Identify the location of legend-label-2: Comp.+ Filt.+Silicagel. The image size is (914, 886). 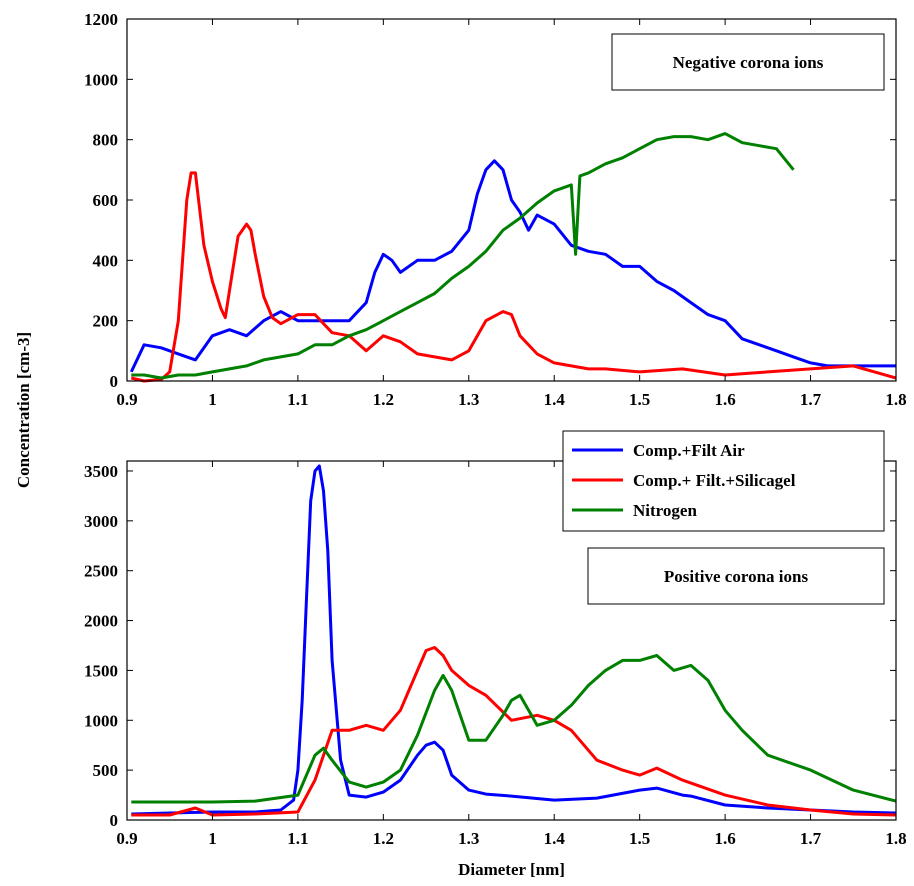
(714, 480).